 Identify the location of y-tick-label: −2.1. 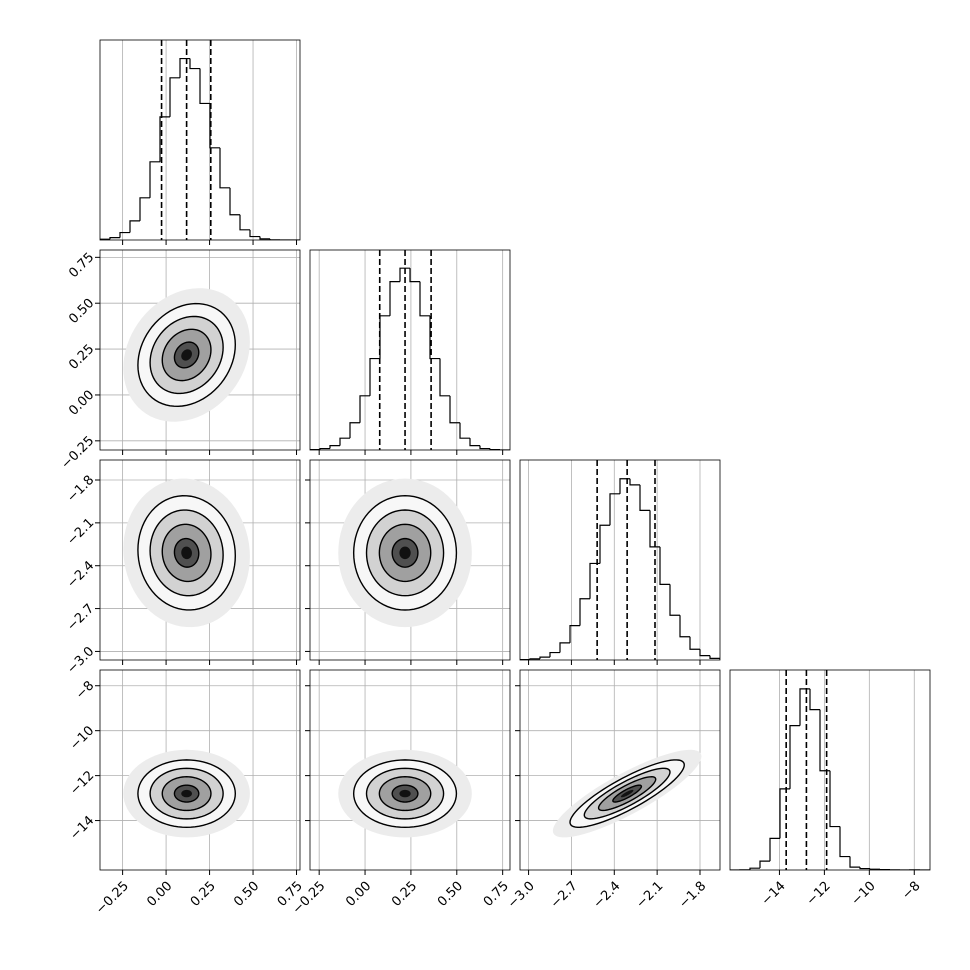
(80, 532).